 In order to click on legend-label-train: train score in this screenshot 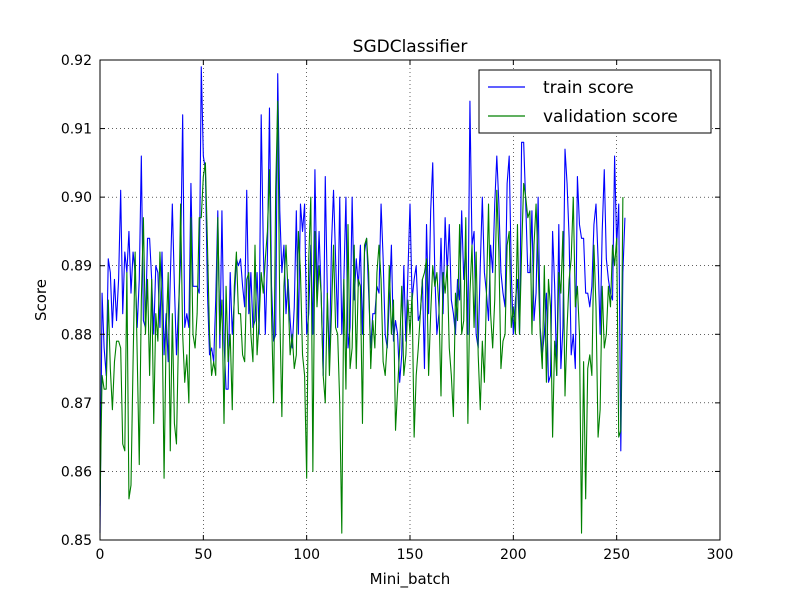, I will do `click(588, 88)`.